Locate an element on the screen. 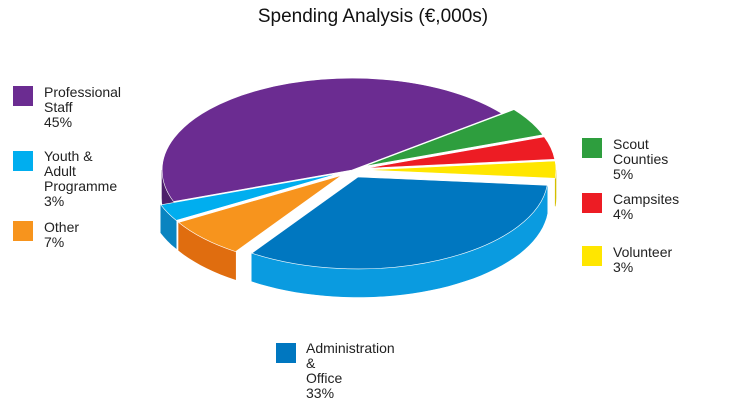 This screenshot has height=401, width=746. legend-percent: 4% is located at coordinates (623, 214).